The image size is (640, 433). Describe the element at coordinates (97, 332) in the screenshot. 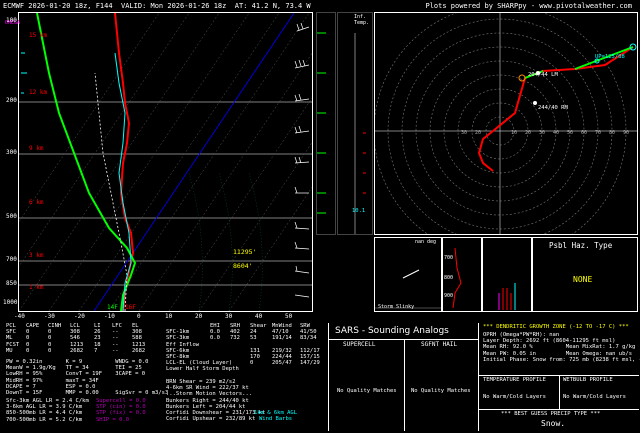

I see `parcel-cell: 26` at that location.